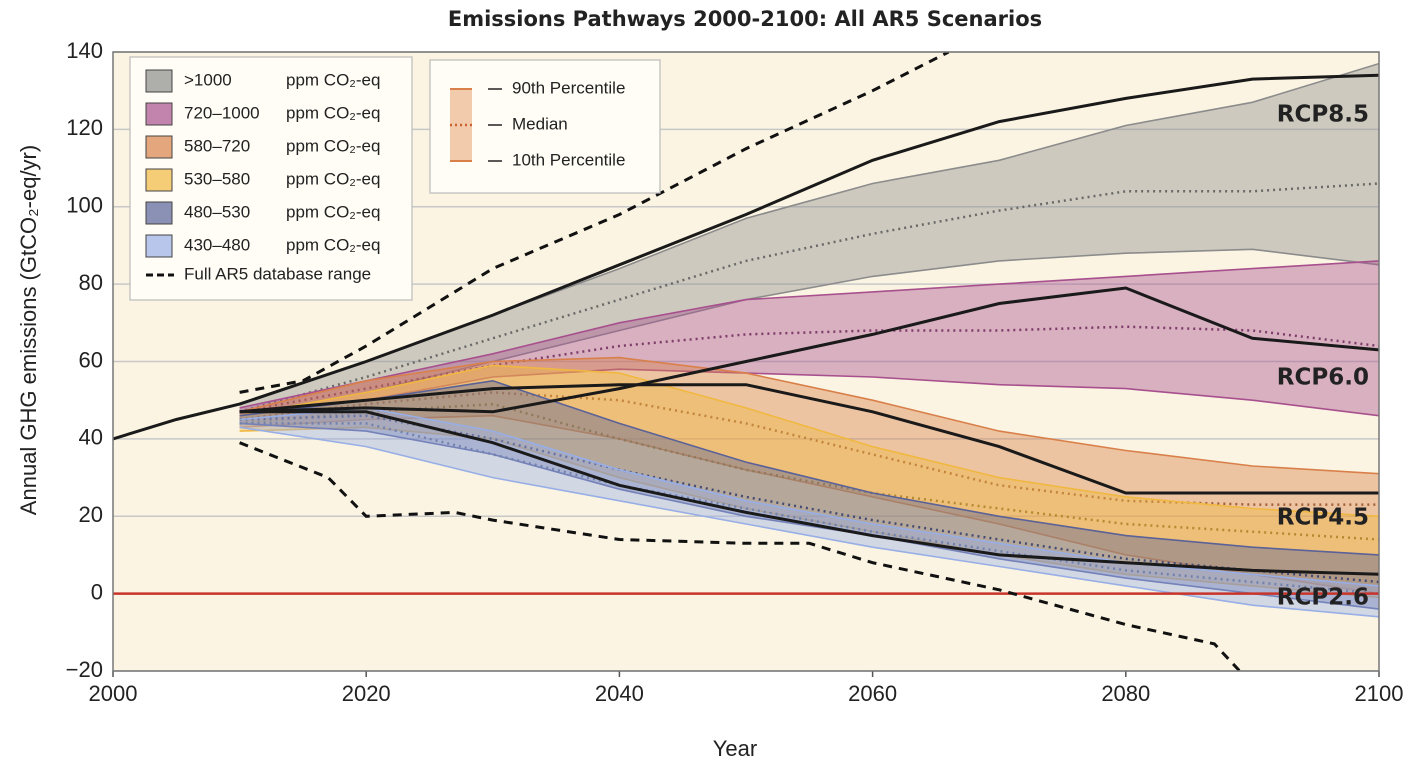 This screenshot has height=767, width=1420. I want to click on legend-label: 530–580, so click(217, 178).